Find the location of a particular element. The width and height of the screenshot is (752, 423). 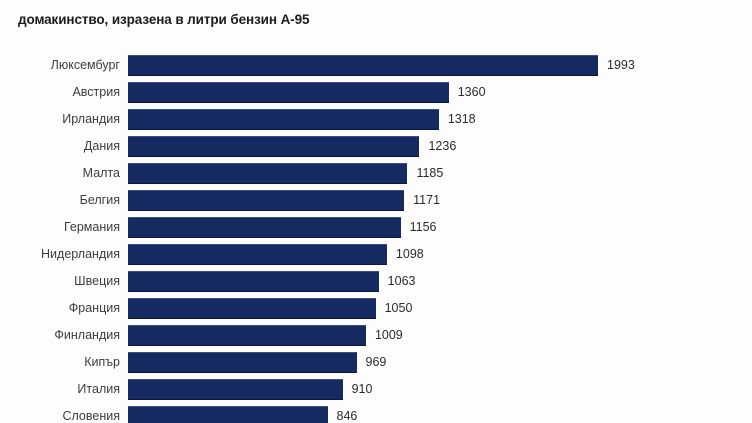

bar-track: 1360 is located at coordinates (428, 92).